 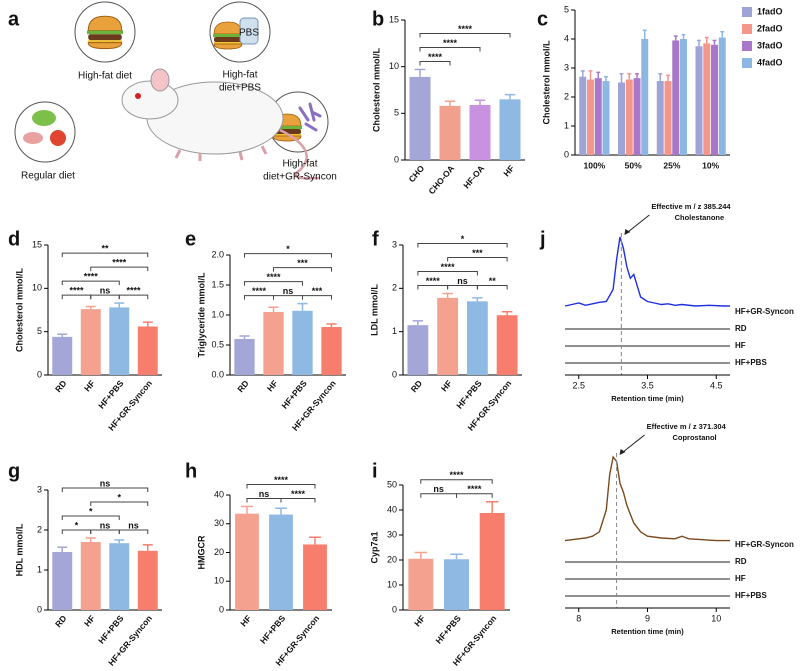 What do you see at coordinates (376, 89) in the screenshot?
I see `y-axis-label: Cholesterol mmol/L` at bounding box center [376, 89].